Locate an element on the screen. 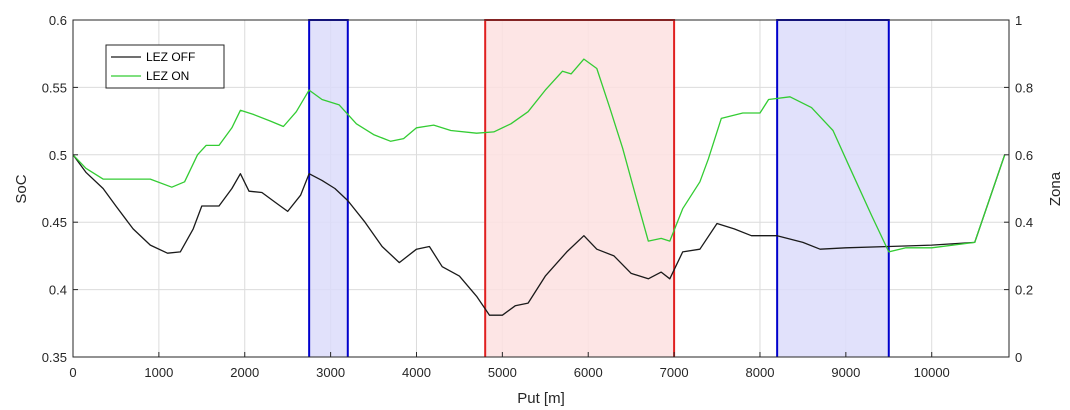 This screenshot has height=410, width=1070. x-tick-label: 1000 is located at coordinates (158, 372).